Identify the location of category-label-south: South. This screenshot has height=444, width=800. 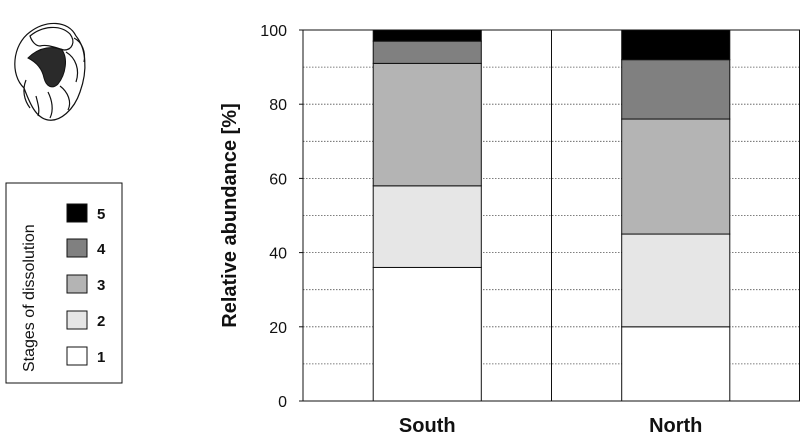
(427, 426).